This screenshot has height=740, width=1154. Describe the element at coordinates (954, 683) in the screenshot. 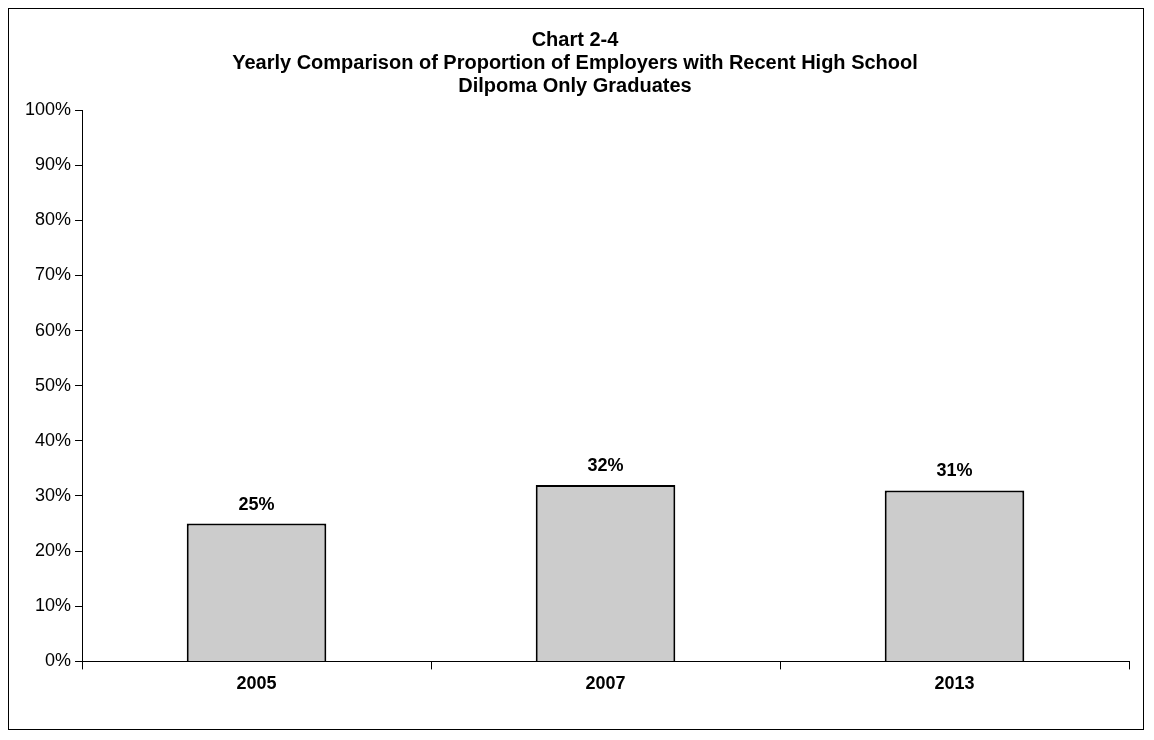

I see `x-tick-label: 2013` at that location.